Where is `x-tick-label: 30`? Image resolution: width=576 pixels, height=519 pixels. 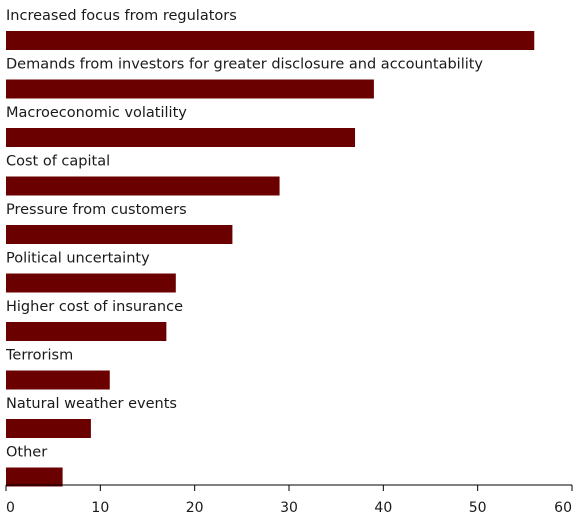 x-tick-label: 30 is located at coordinates (289, 508).